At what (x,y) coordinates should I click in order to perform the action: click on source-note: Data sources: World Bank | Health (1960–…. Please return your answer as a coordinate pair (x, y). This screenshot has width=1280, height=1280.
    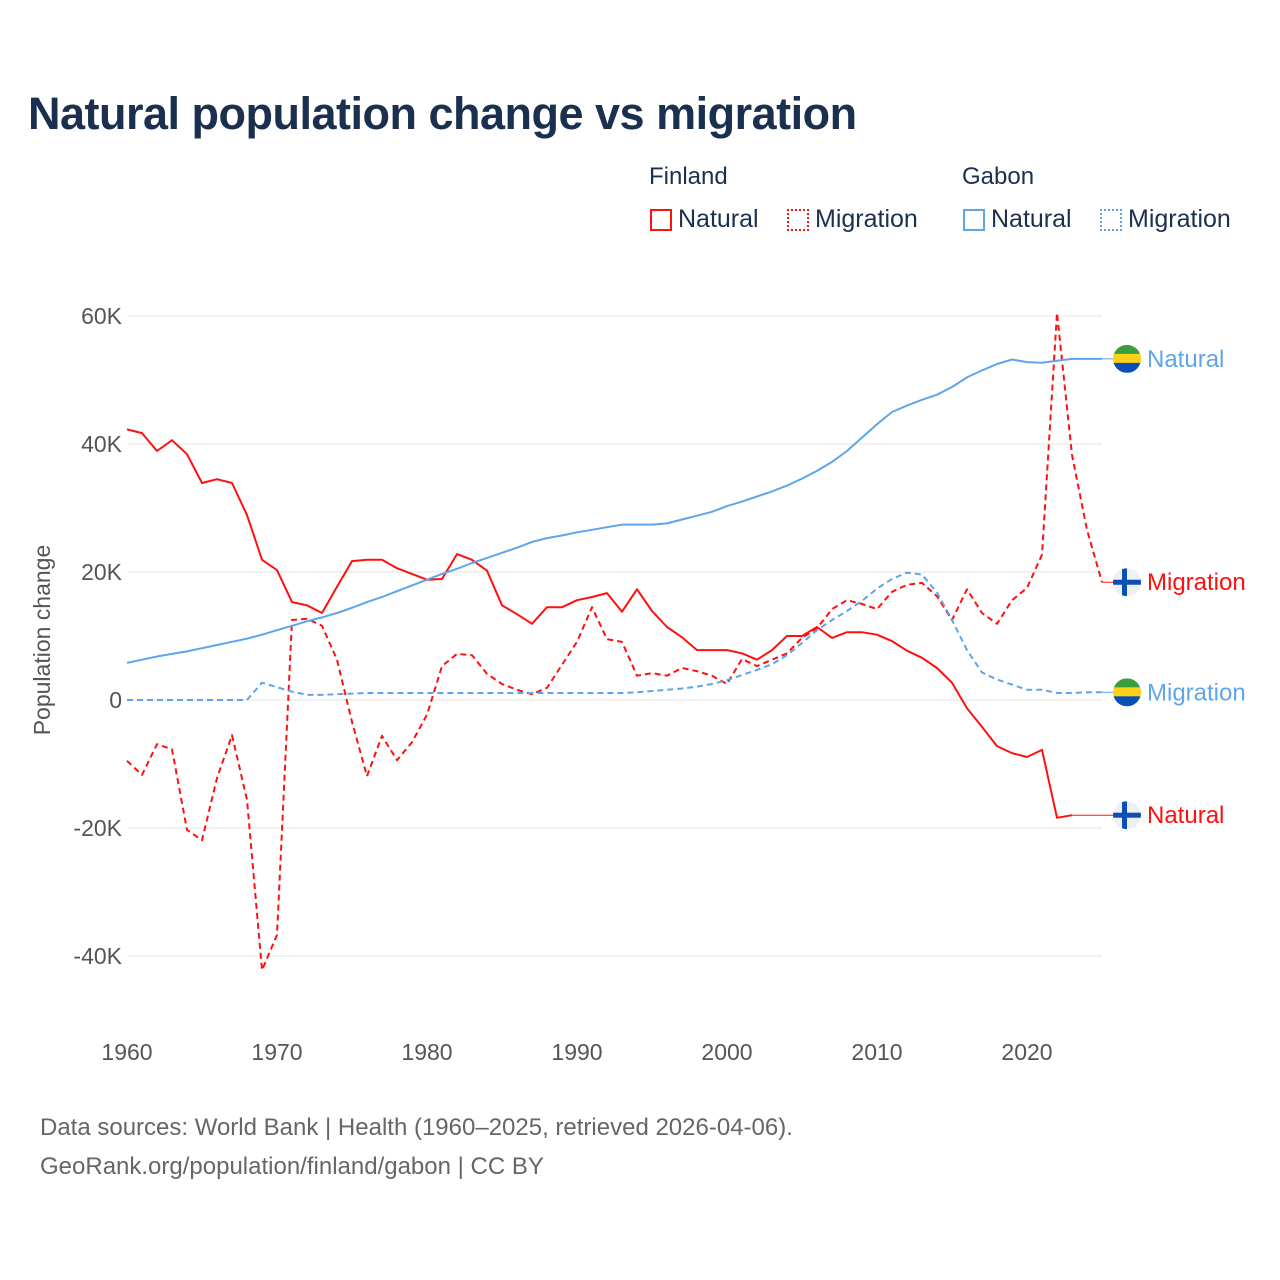
    Looking at the image, I should click on (416, 1127).